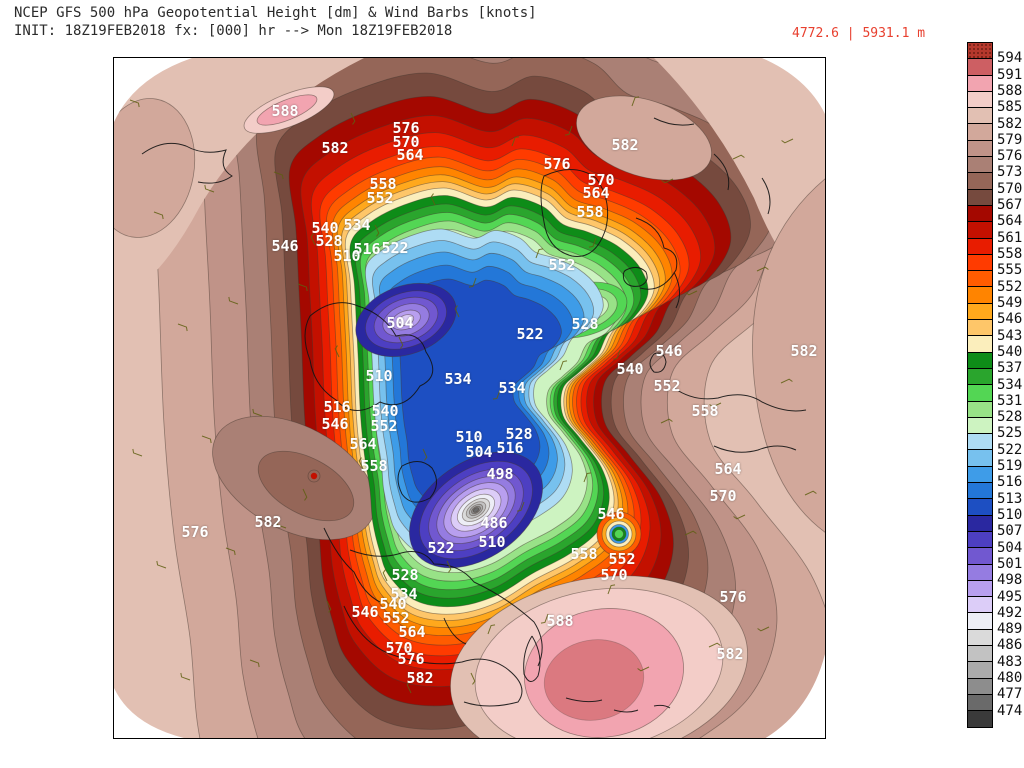  Describe the element at coordinates (1010, 270) in the screenshot. I see `colorbar-tick-label: 555` at that location.